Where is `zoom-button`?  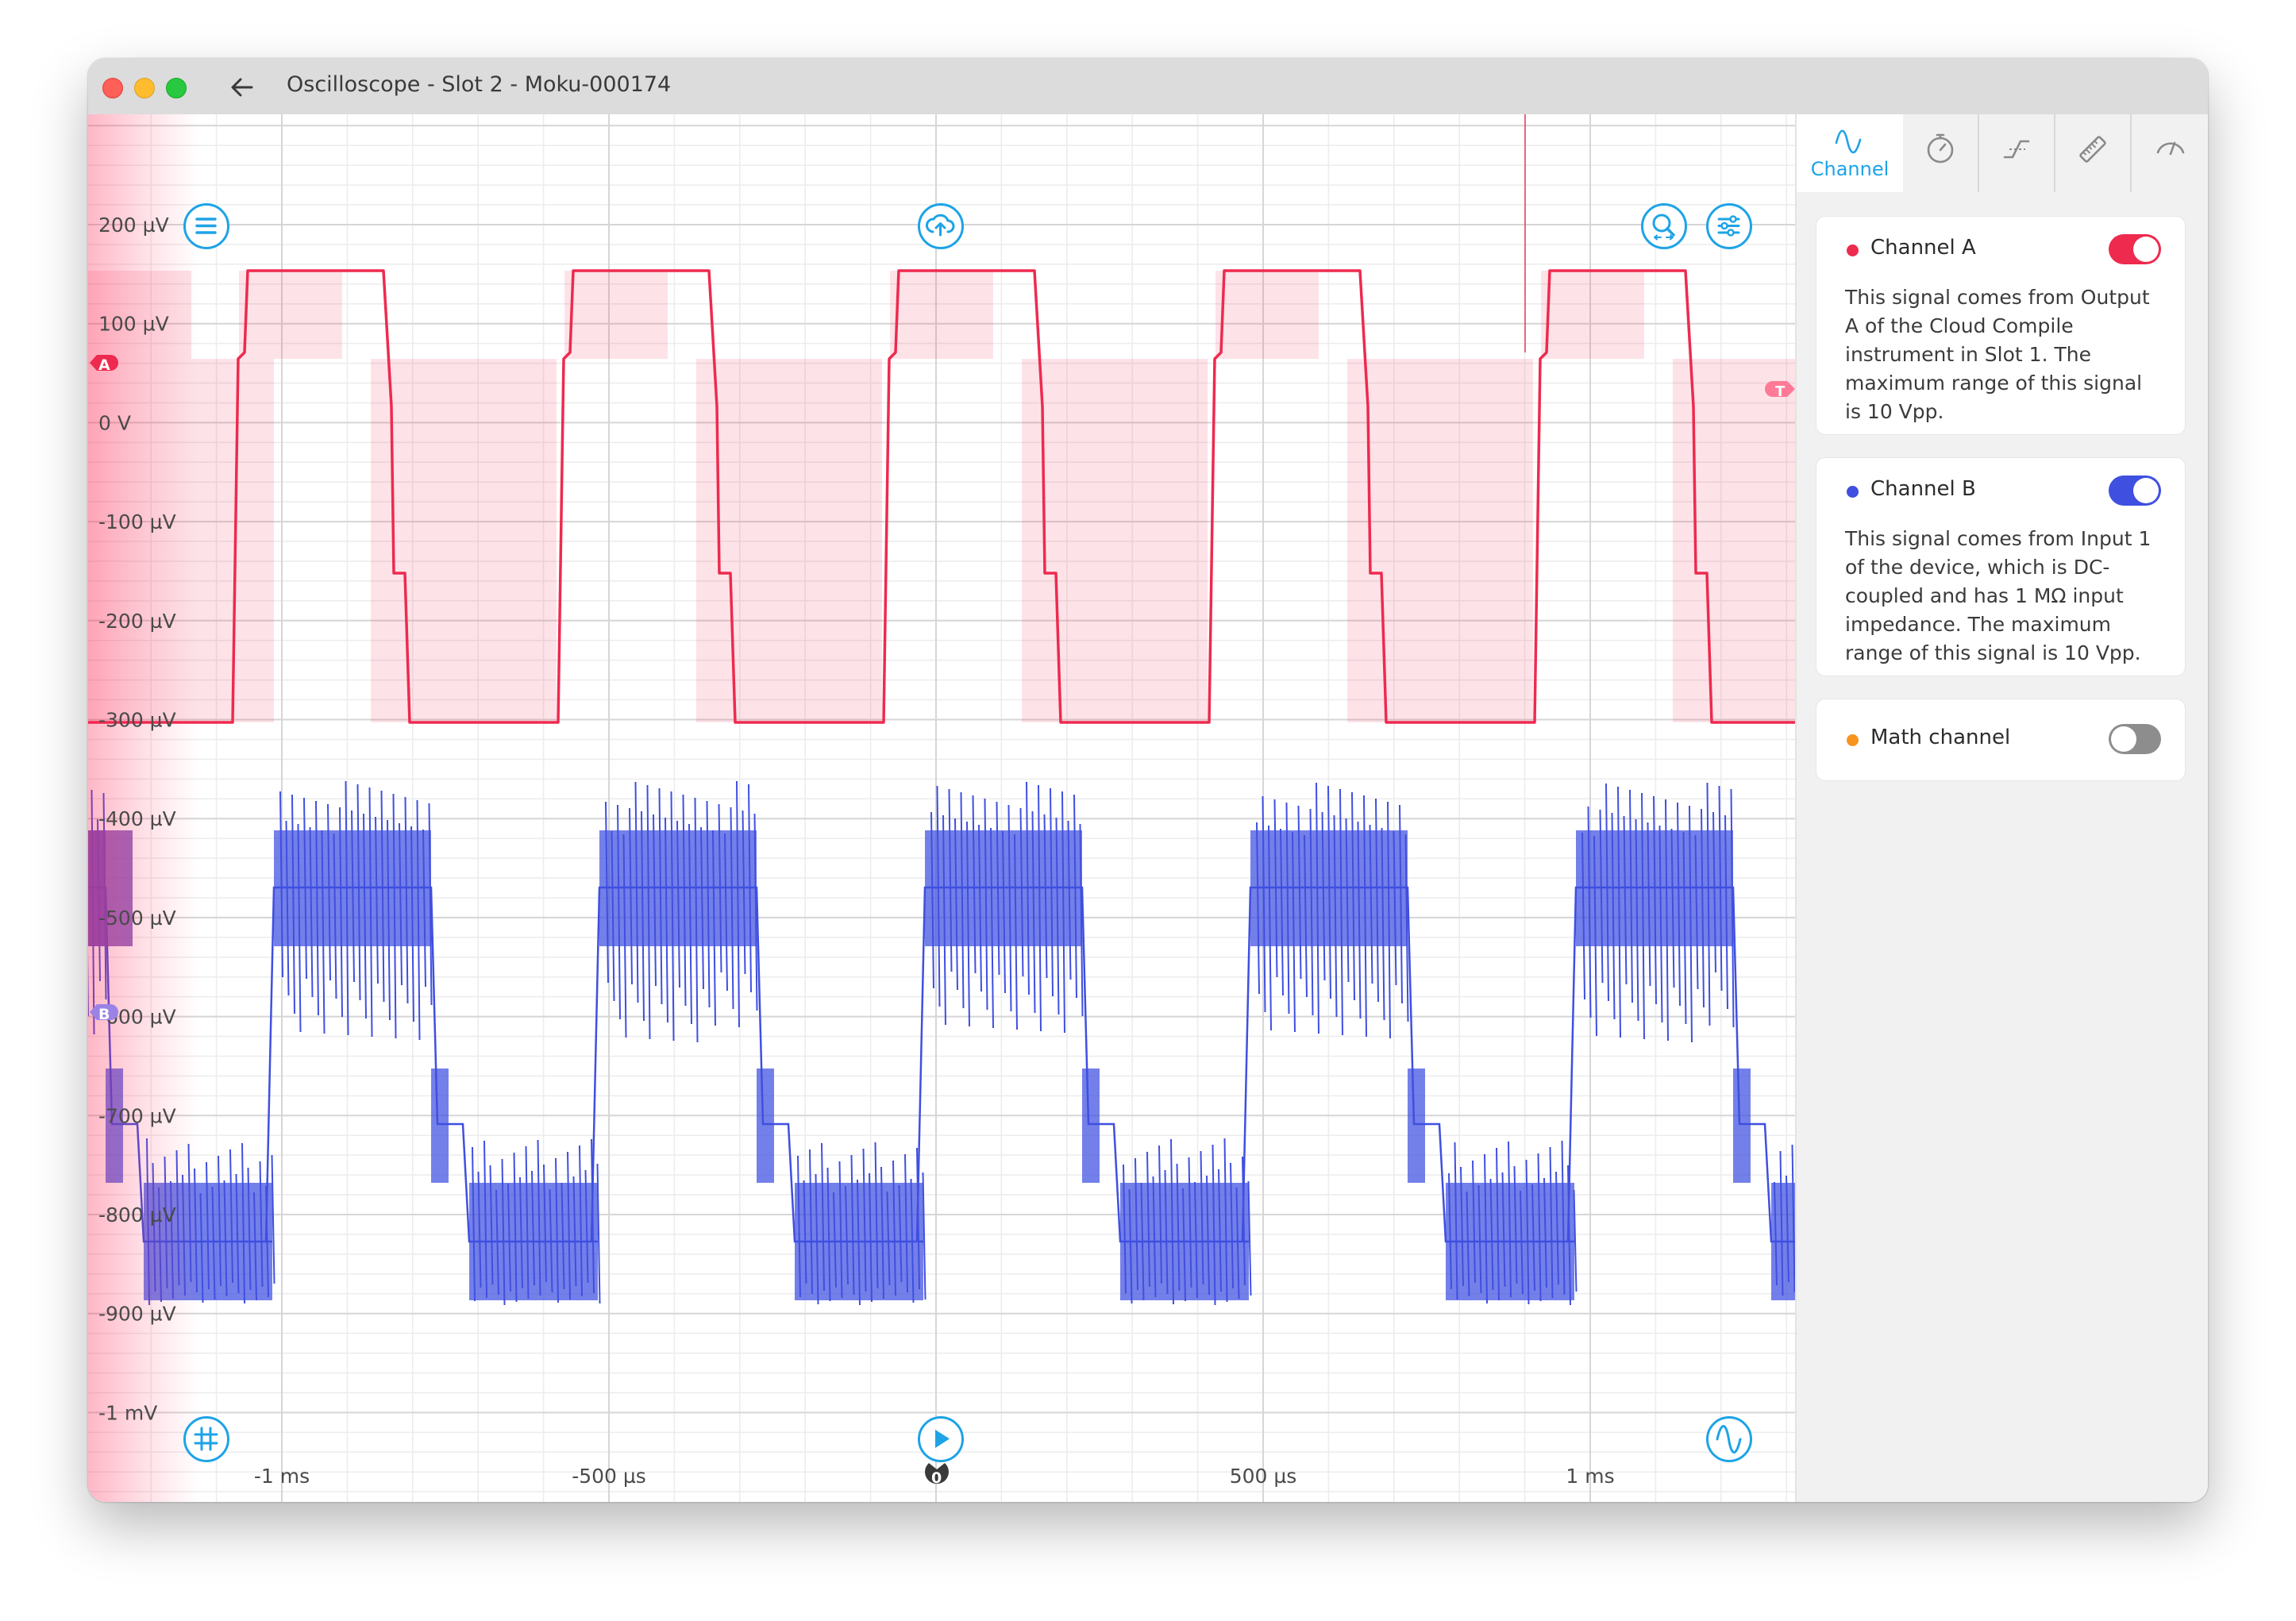
zoom-button is located at coordinates (1664, 226).